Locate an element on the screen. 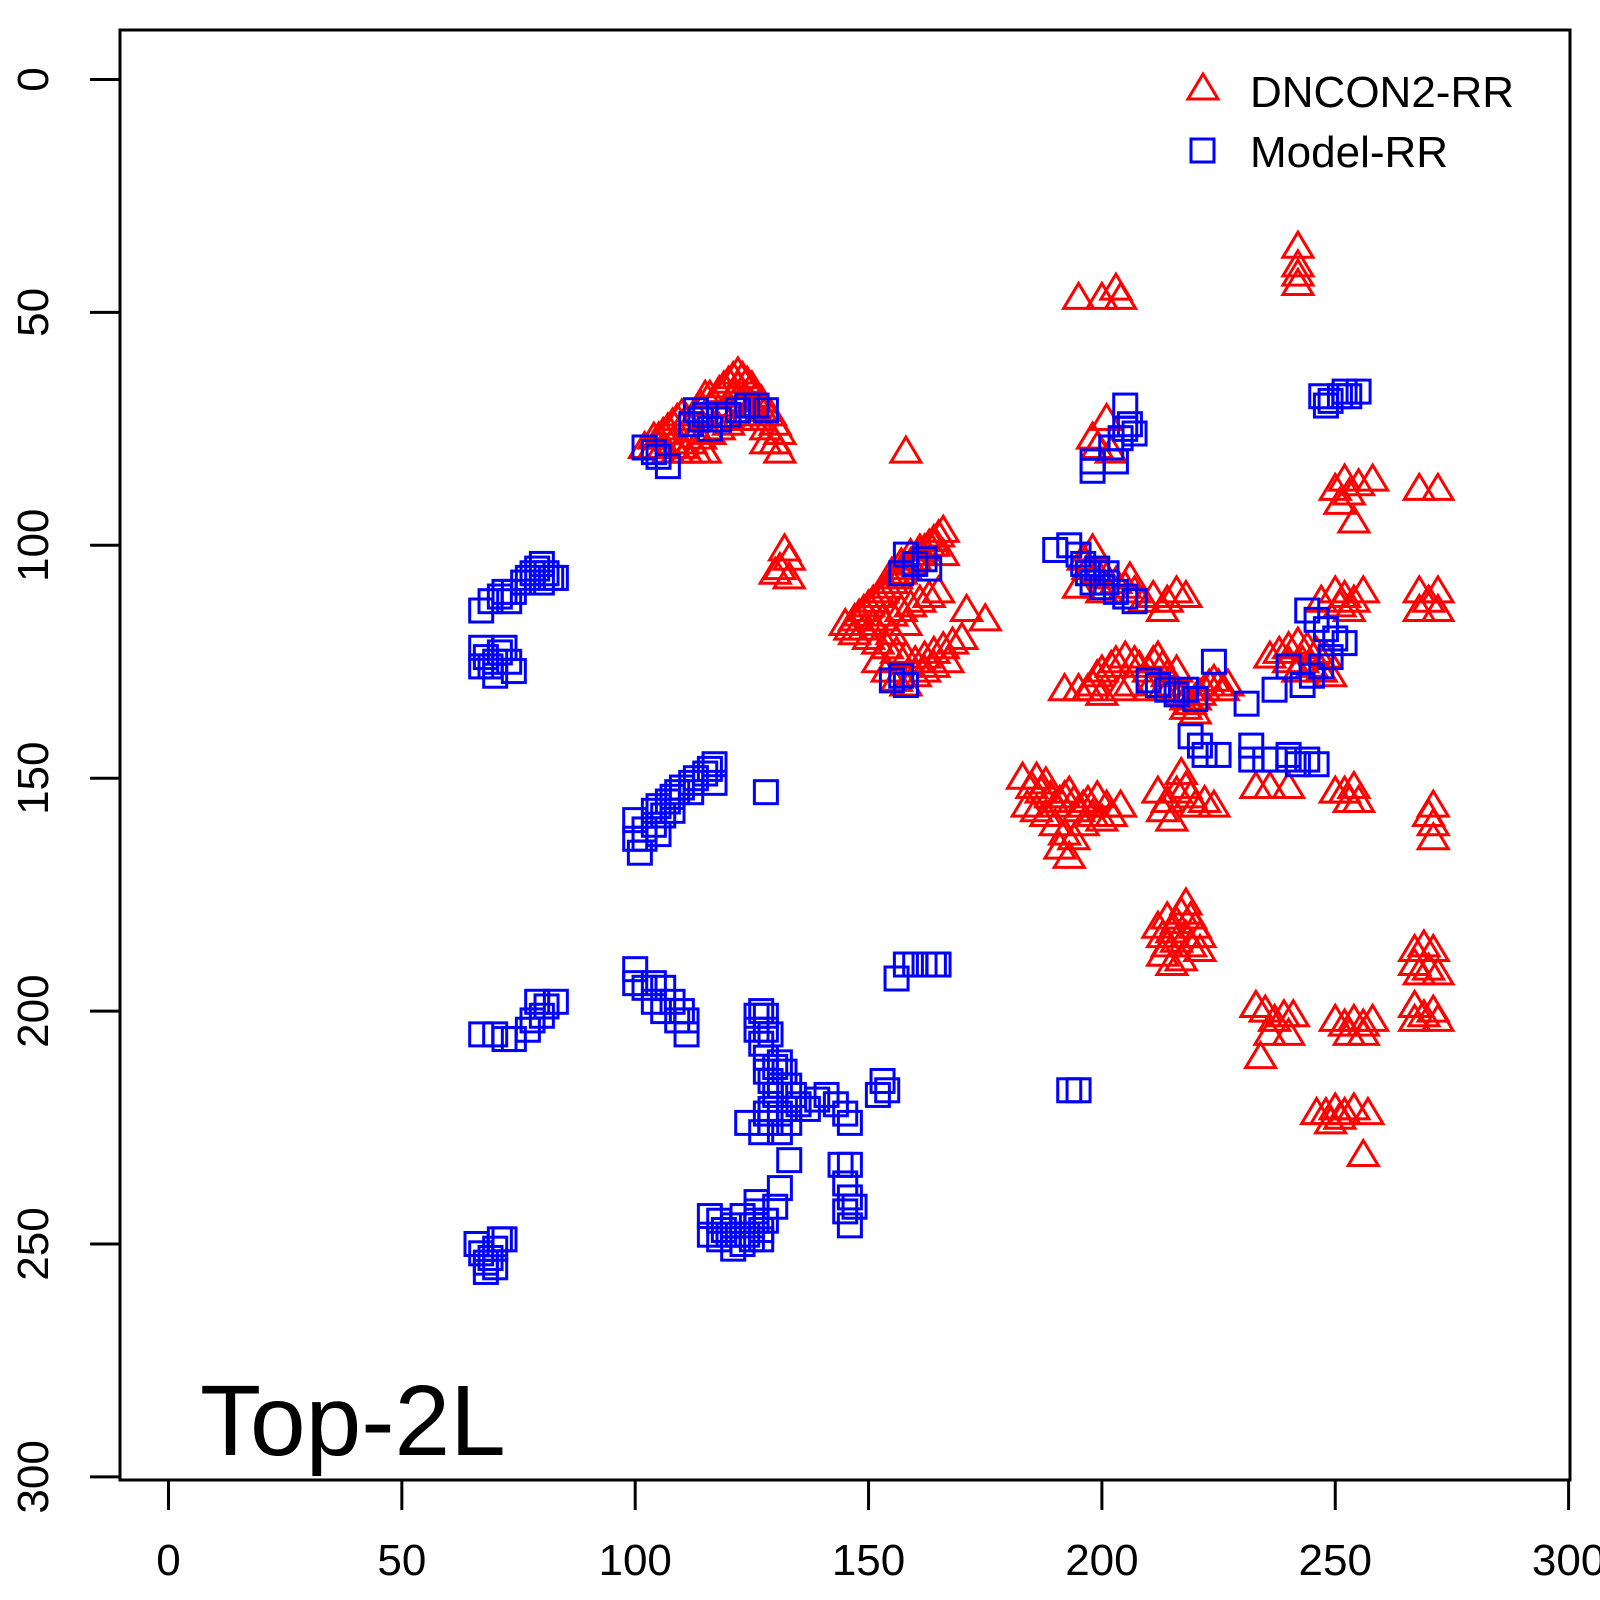 The image size is (1600, 1600). y-tick-label: 250 is located at coordinates (33, 1243).